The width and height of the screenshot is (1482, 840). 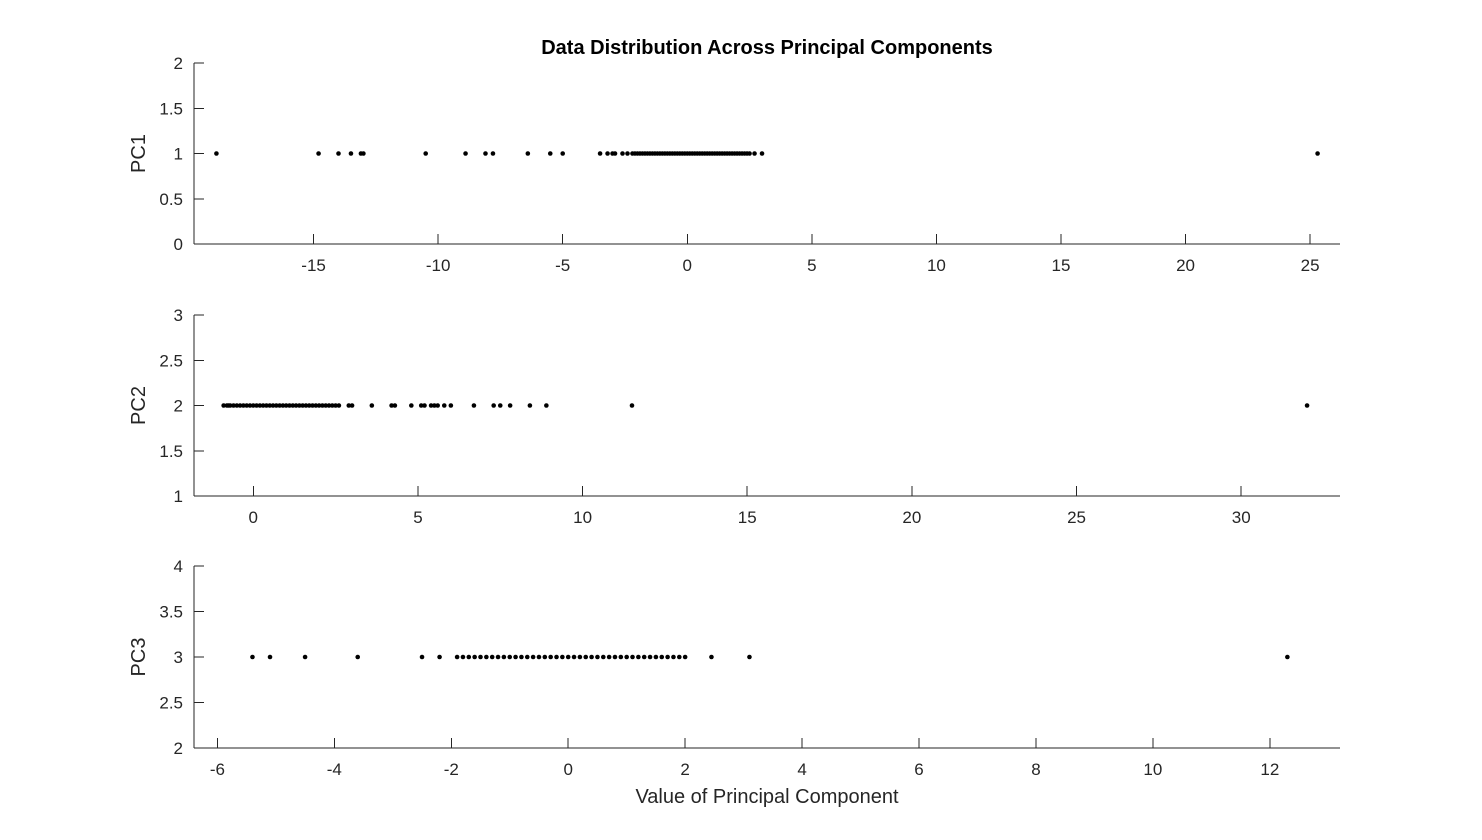 I want to click on x-tick-label: 5, so click(x=417, y=517).